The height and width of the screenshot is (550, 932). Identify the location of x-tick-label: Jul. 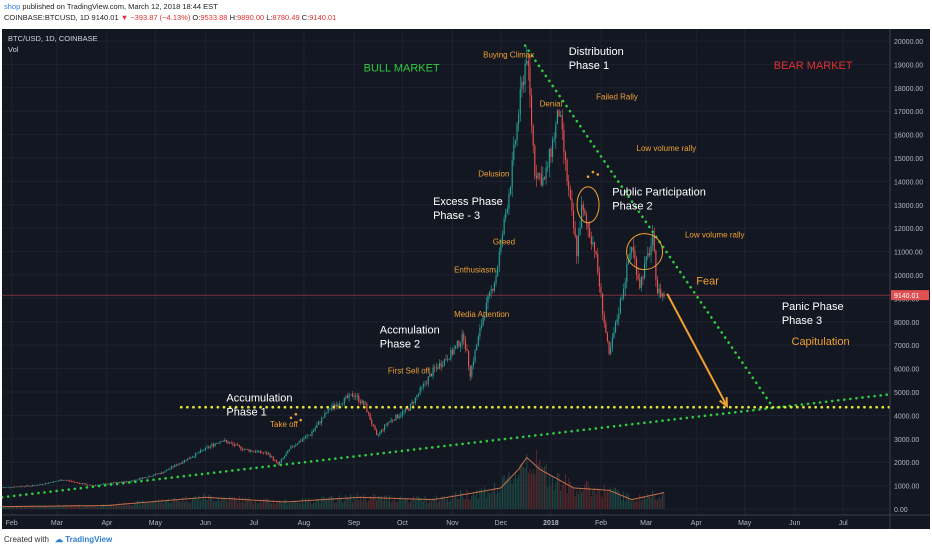
(253, 523).